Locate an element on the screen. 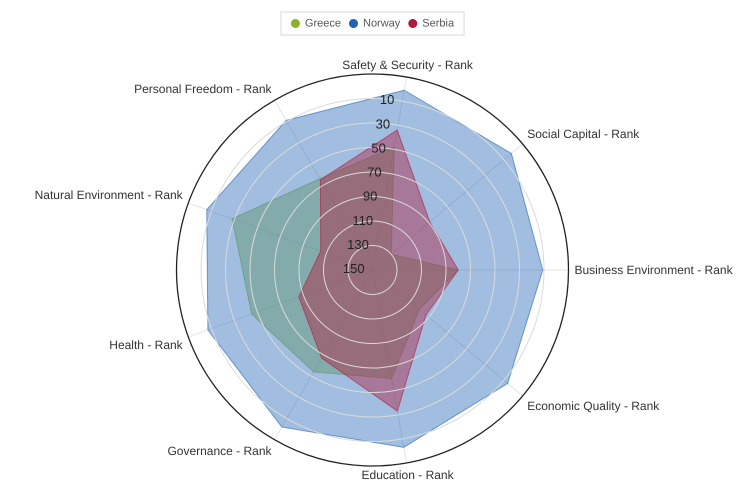 This screenshot has height=492, width=745. spoke-label: Social Capital - Rank is located at coordinates (583, 134).